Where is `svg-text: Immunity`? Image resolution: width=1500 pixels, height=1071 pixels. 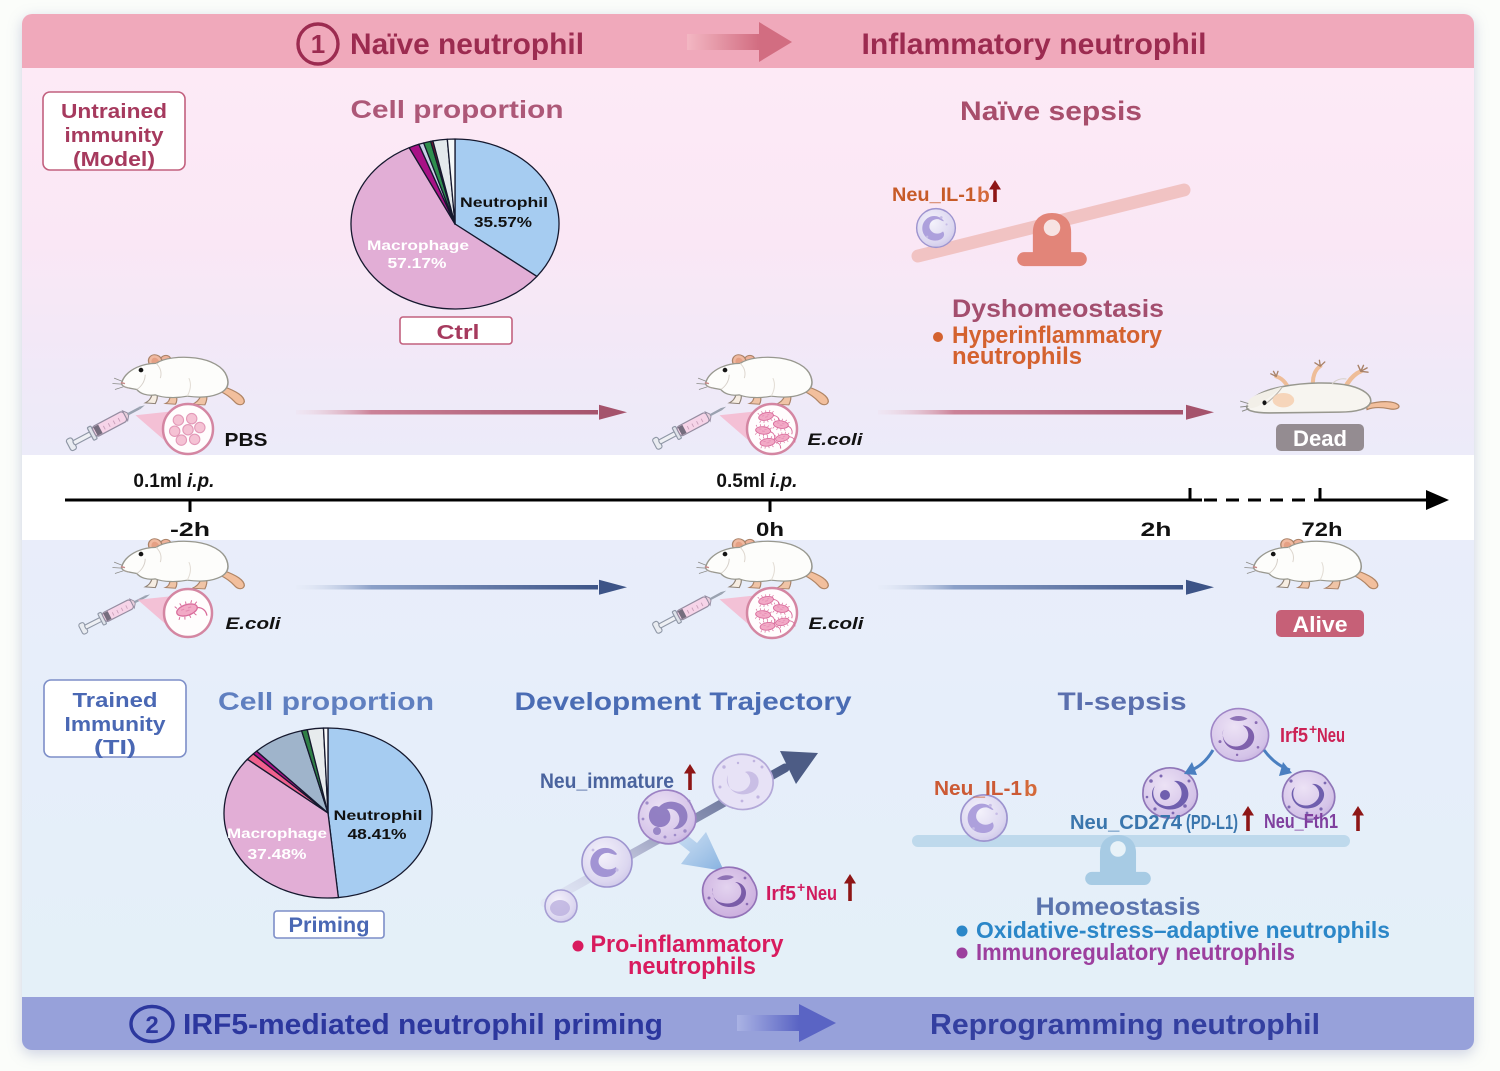
svg-text: Immunity is located at coordinates (116, 725).